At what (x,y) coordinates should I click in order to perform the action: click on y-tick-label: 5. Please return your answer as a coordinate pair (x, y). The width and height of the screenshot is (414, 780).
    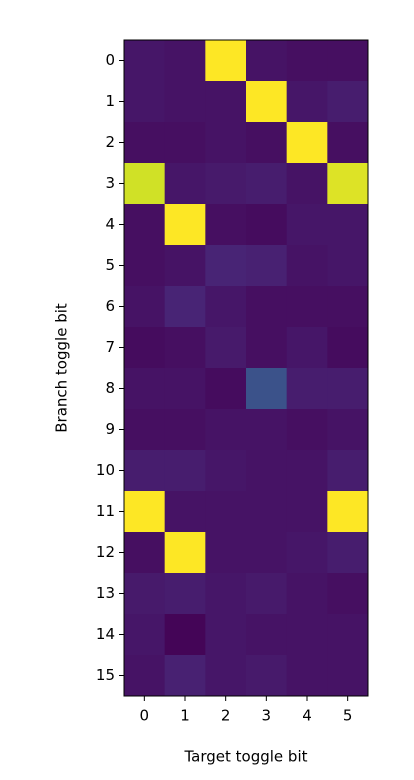
    Looking at the image, I should click on (110, 265).